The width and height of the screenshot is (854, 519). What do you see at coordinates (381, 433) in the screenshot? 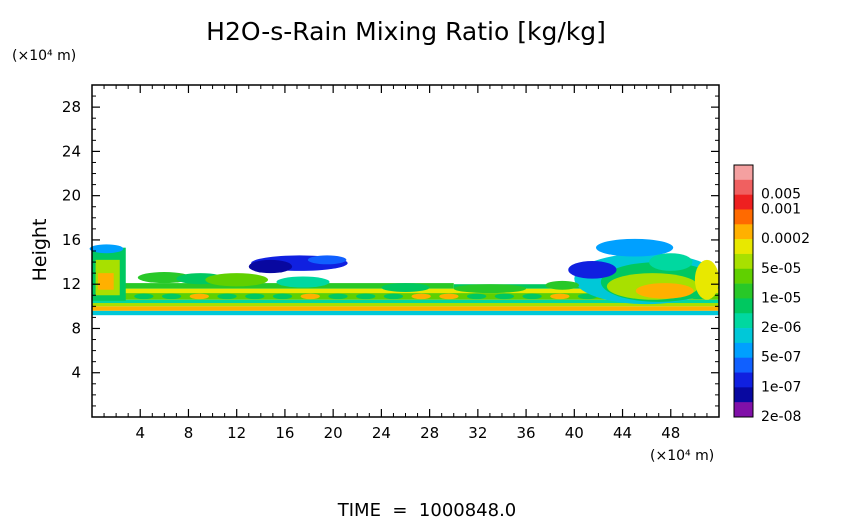
I see `x-tick-label: 24` at bounding box center [381, 433].